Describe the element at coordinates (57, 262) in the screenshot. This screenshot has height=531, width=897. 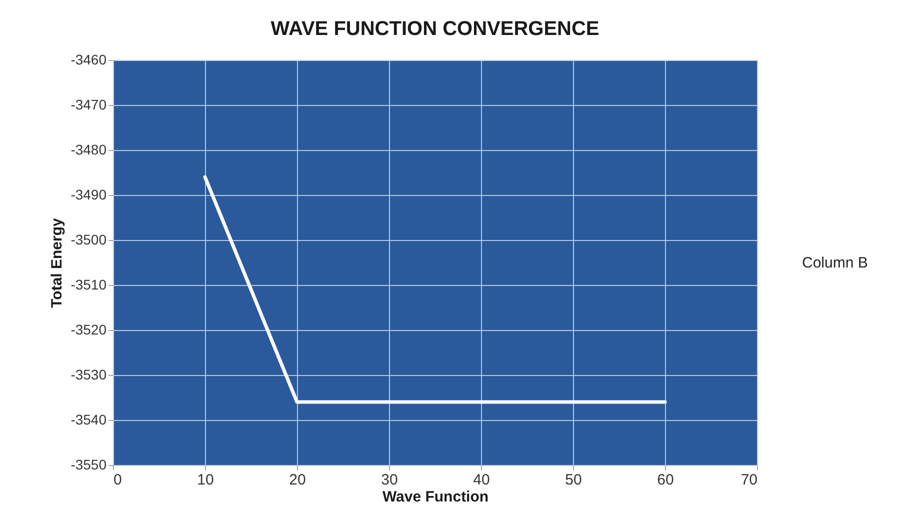
I see `y-axis-title: Total Energy` at that location.